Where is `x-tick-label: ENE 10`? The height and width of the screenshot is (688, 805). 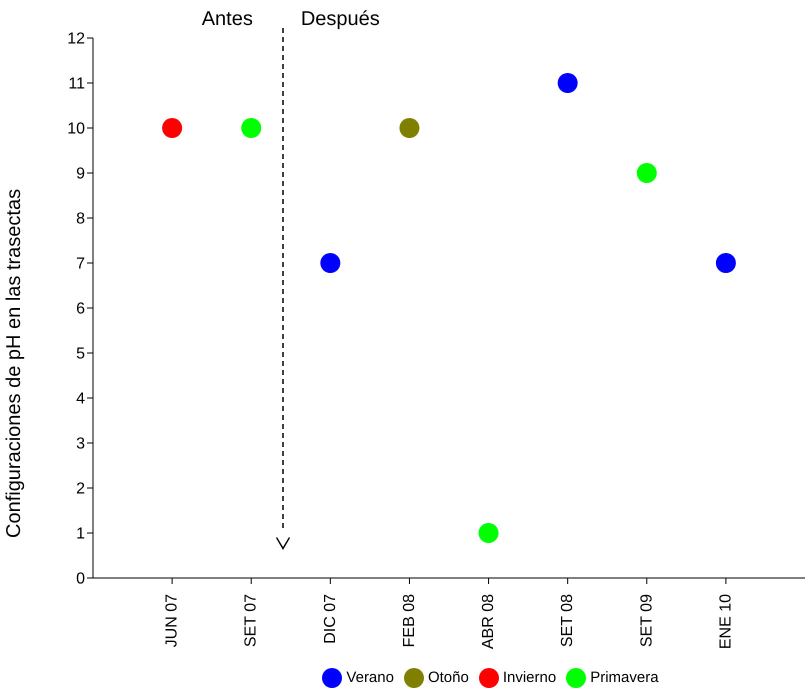
x-tick-label: ENE 10 is located at coordinates (725, 622).